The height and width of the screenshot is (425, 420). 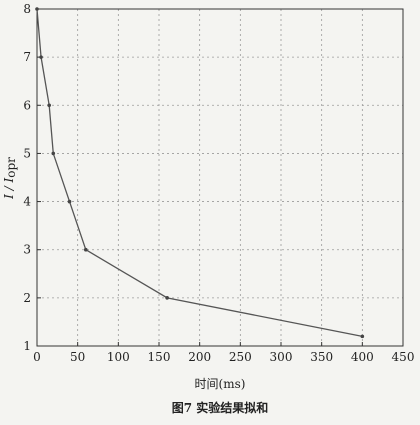 What do you see at coordinates (27, 105) in the screenshot?
I see `y-tick-label: 6` at bounding box center [27, 105].